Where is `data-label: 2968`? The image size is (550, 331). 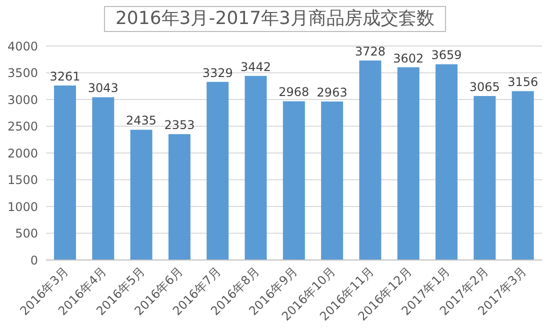 data-label: 2968 is located at coordinates (294, 92).